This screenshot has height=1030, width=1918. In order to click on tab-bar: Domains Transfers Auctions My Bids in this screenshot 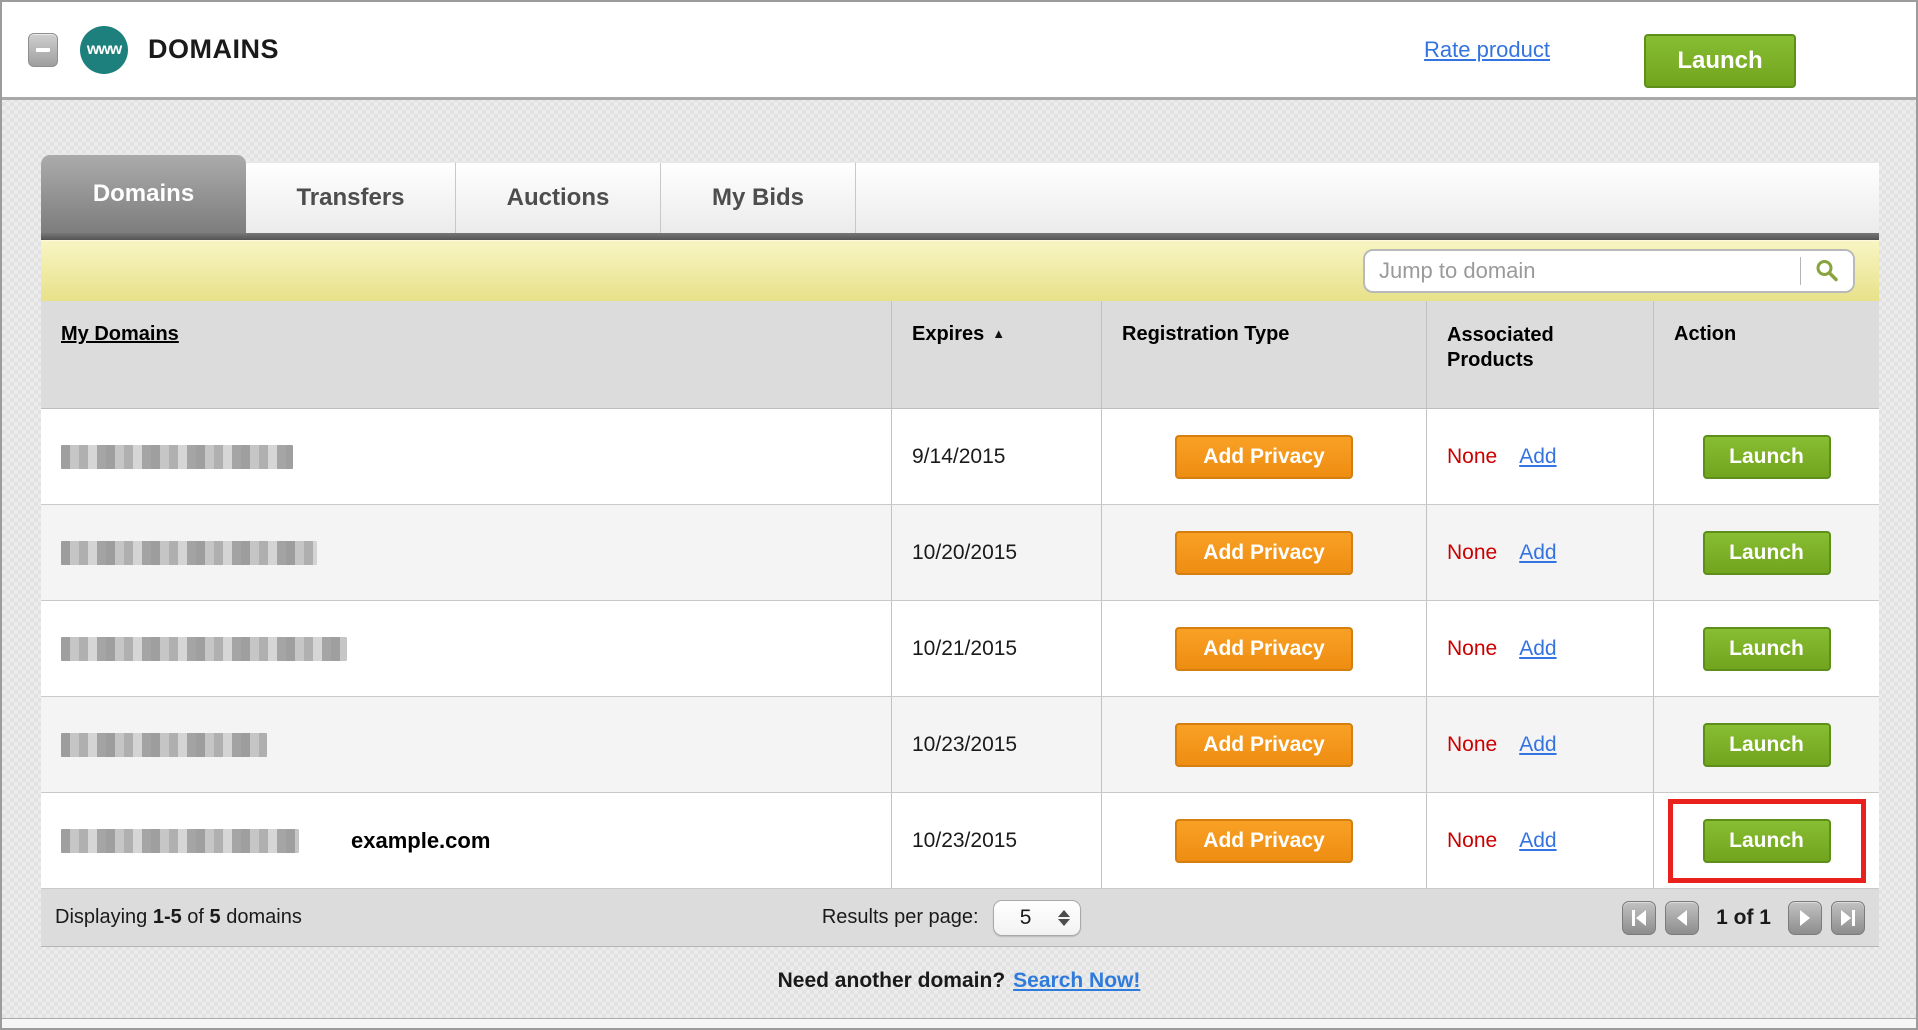, I will do `click(960, 194)`.